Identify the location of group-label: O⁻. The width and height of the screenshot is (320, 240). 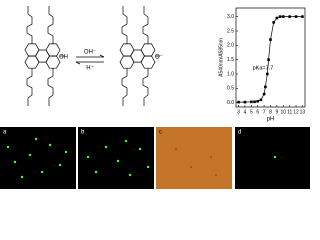
(159, 58).